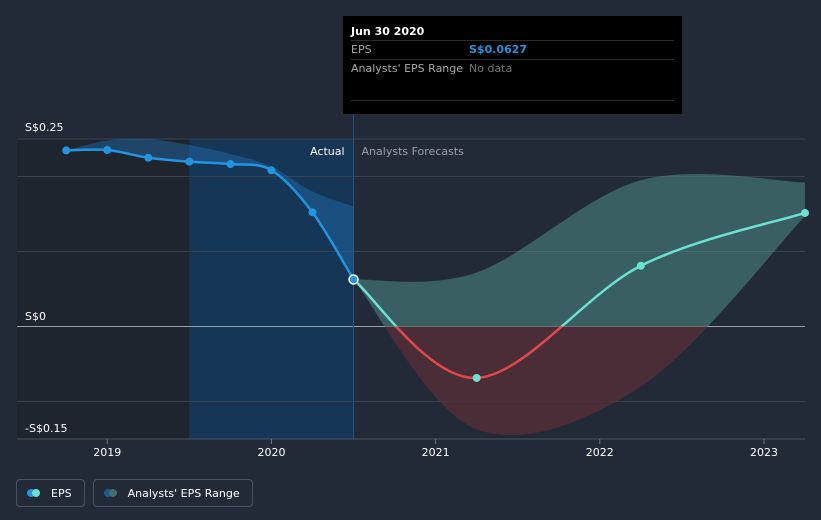 The width and height of the screenshot is (821, 520). I want to click on legend-range-label: Analysts' EPS Range, so click(183, 493).